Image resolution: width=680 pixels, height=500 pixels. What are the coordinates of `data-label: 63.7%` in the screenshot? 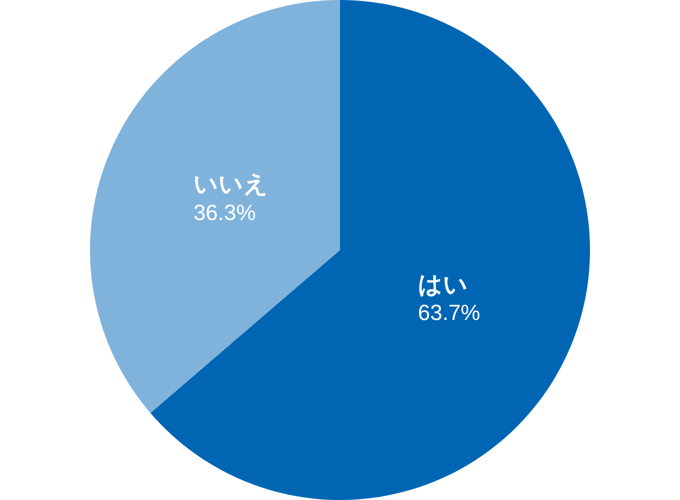 It's located at (449, 313).